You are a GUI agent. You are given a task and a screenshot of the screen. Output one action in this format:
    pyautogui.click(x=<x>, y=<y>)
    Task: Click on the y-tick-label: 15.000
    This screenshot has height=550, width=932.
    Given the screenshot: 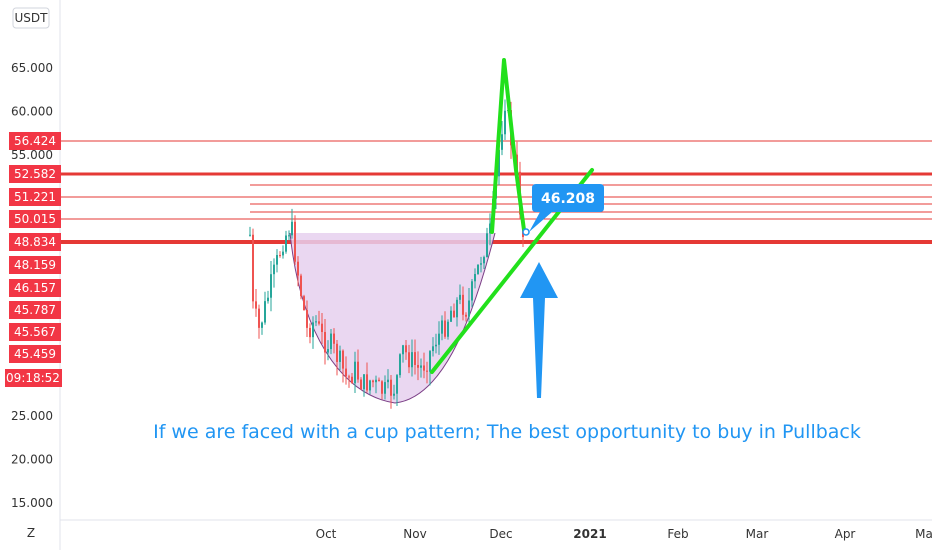 What is the action you would take?
    pyautogui.click(x=32, y=503)
    